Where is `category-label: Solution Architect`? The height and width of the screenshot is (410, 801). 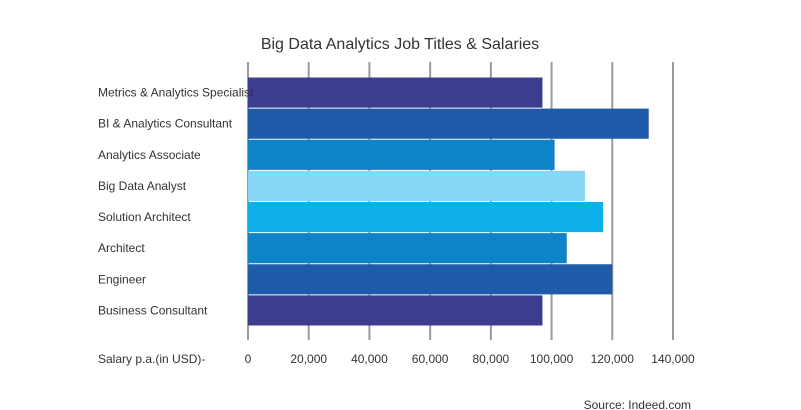 category-label: Solution Architect is located at coordinates (144, 217).